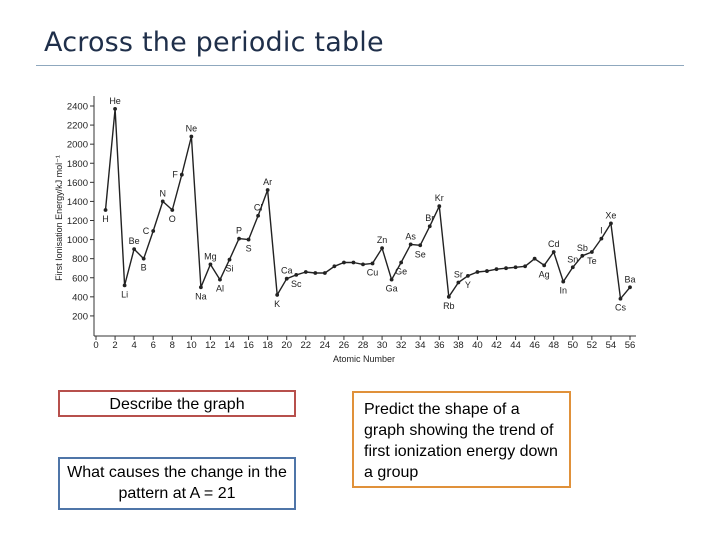 The image size is (720, 540). I want to click on element-label: Ge, so click(401, 271).